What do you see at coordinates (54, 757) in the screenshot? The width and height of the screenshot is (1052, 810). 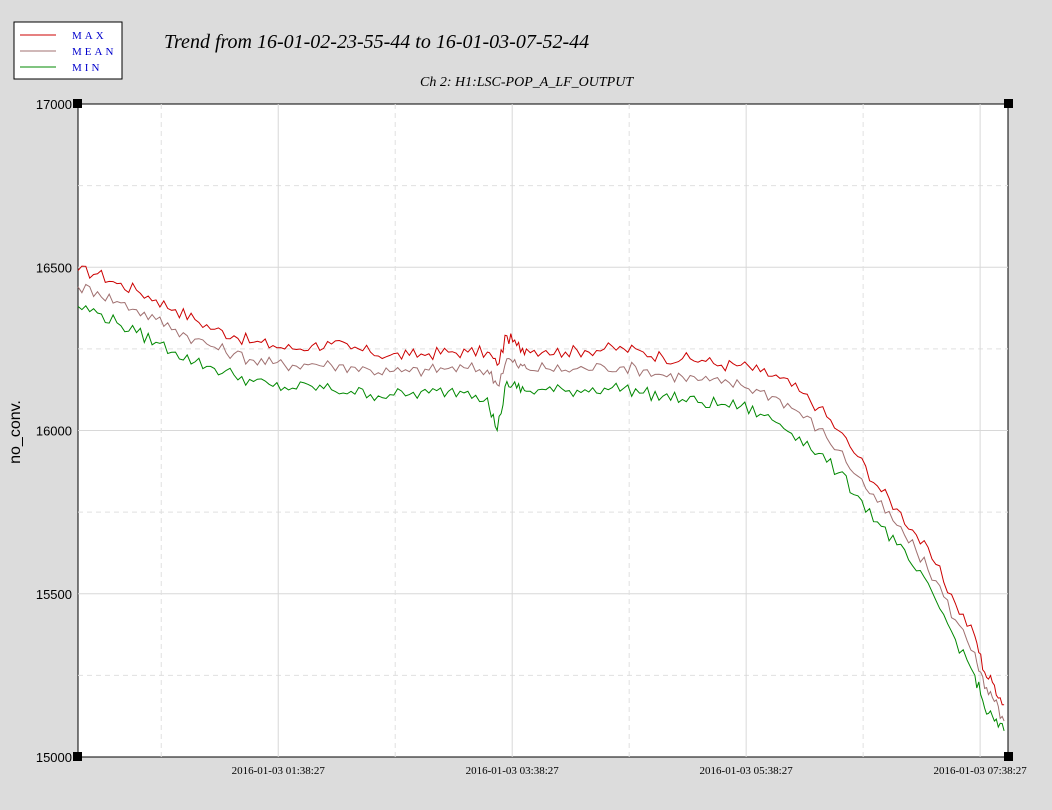 I see `y-tick-label: 15000` at bounding box center [54, 757].